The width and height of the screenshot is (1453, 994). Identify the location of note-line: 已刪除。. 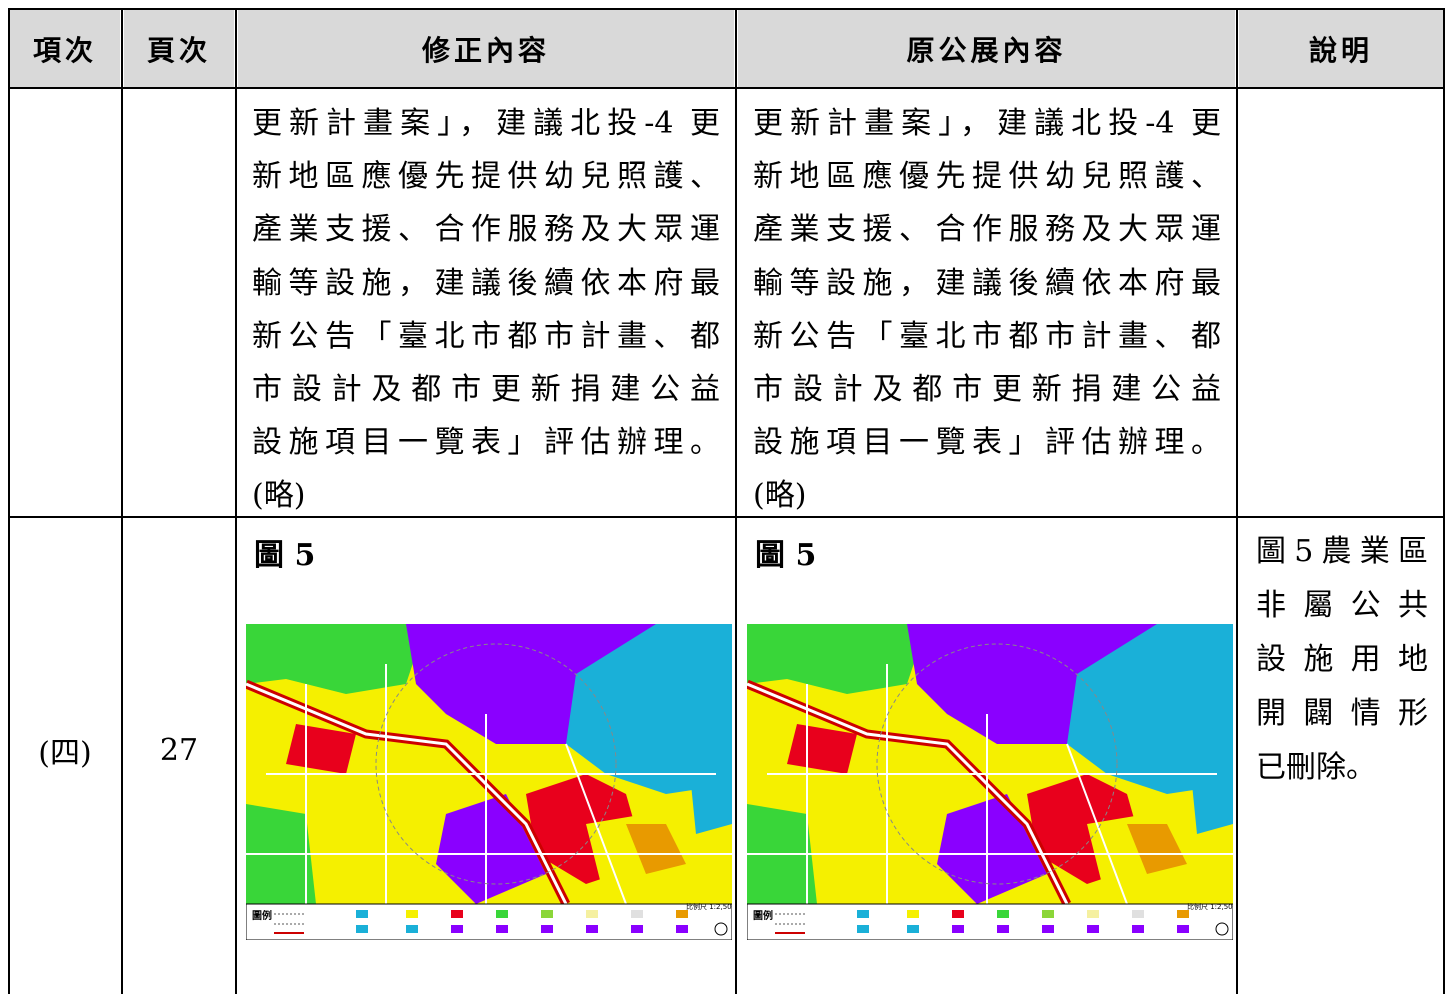
(1316, 767).